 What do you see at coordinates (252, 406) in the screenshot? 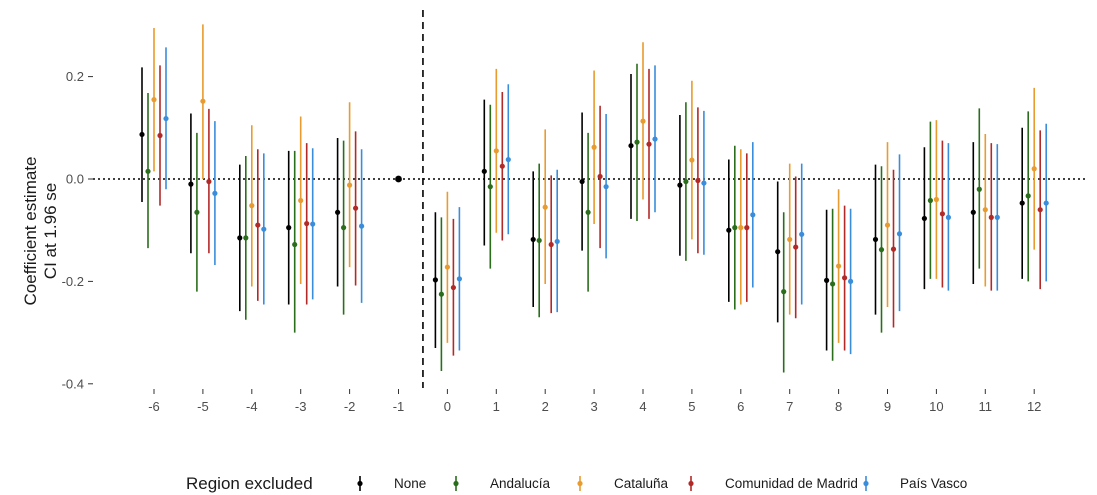
I see `x-tick-label: -4` at bounding box center [252, 406].